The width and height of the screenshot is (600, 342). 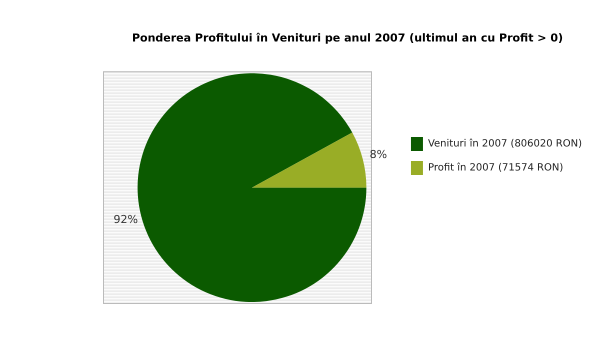 I want to click on legend-label: Venituri în 2007 (806020 RON), so click(x=505, y=144).